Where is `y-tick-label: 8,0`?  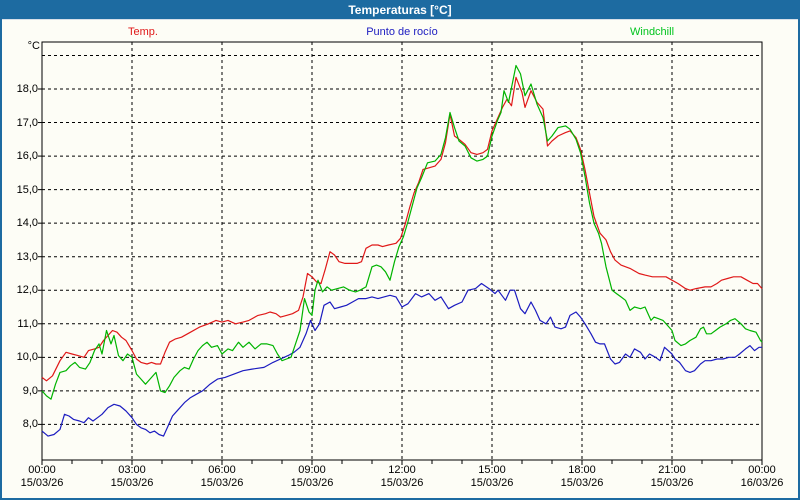
y-tick-label: 8,0 is located at coordinates (30, 424).